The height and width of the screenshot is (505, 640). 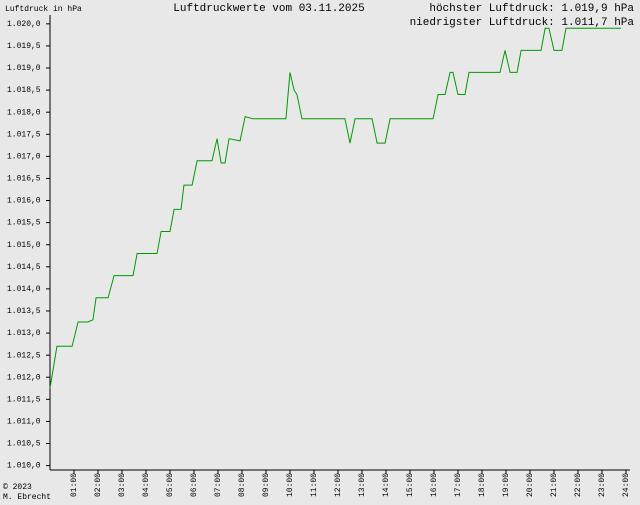 I want to click on x-tick-label: 08:00, so click(x=242, y=485).